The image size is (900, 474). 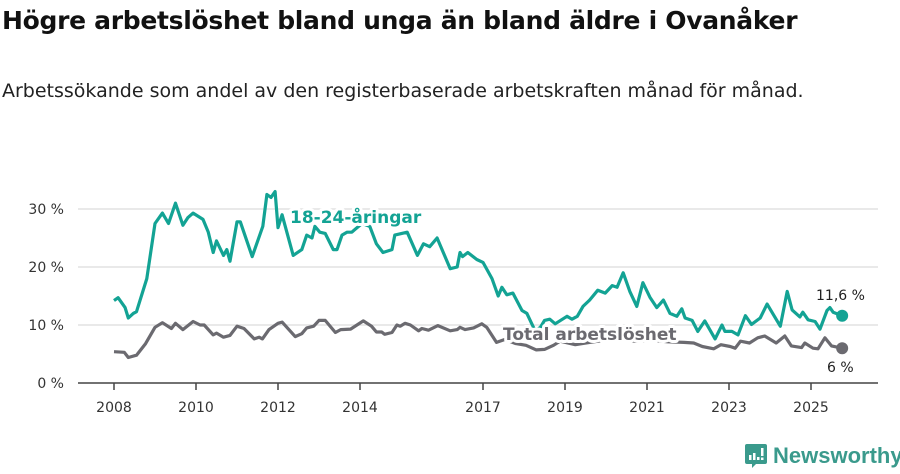 I want to click on x-tick-label: 2010, so click(x=196, y=408).